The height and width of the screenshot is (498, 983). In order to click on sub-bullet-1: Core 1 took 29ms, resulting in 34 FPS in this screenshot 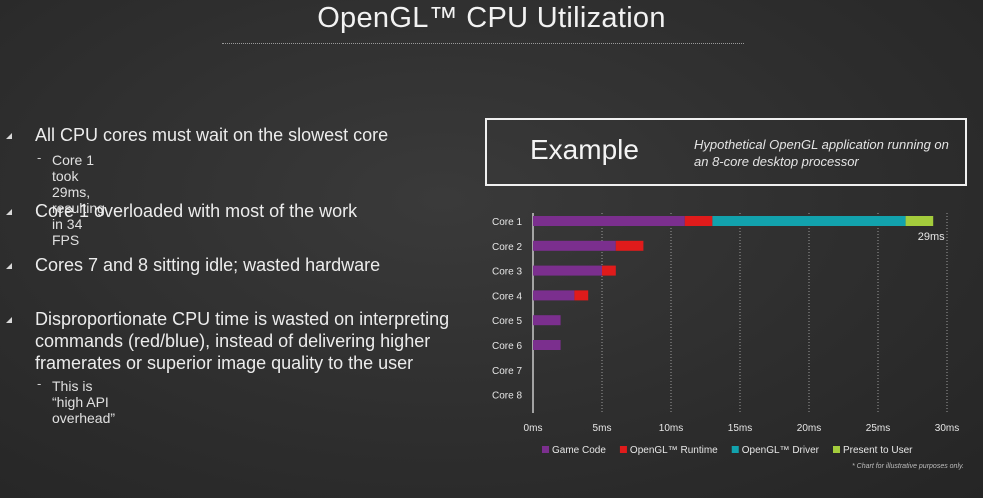, I will do `click(78, 200)`.